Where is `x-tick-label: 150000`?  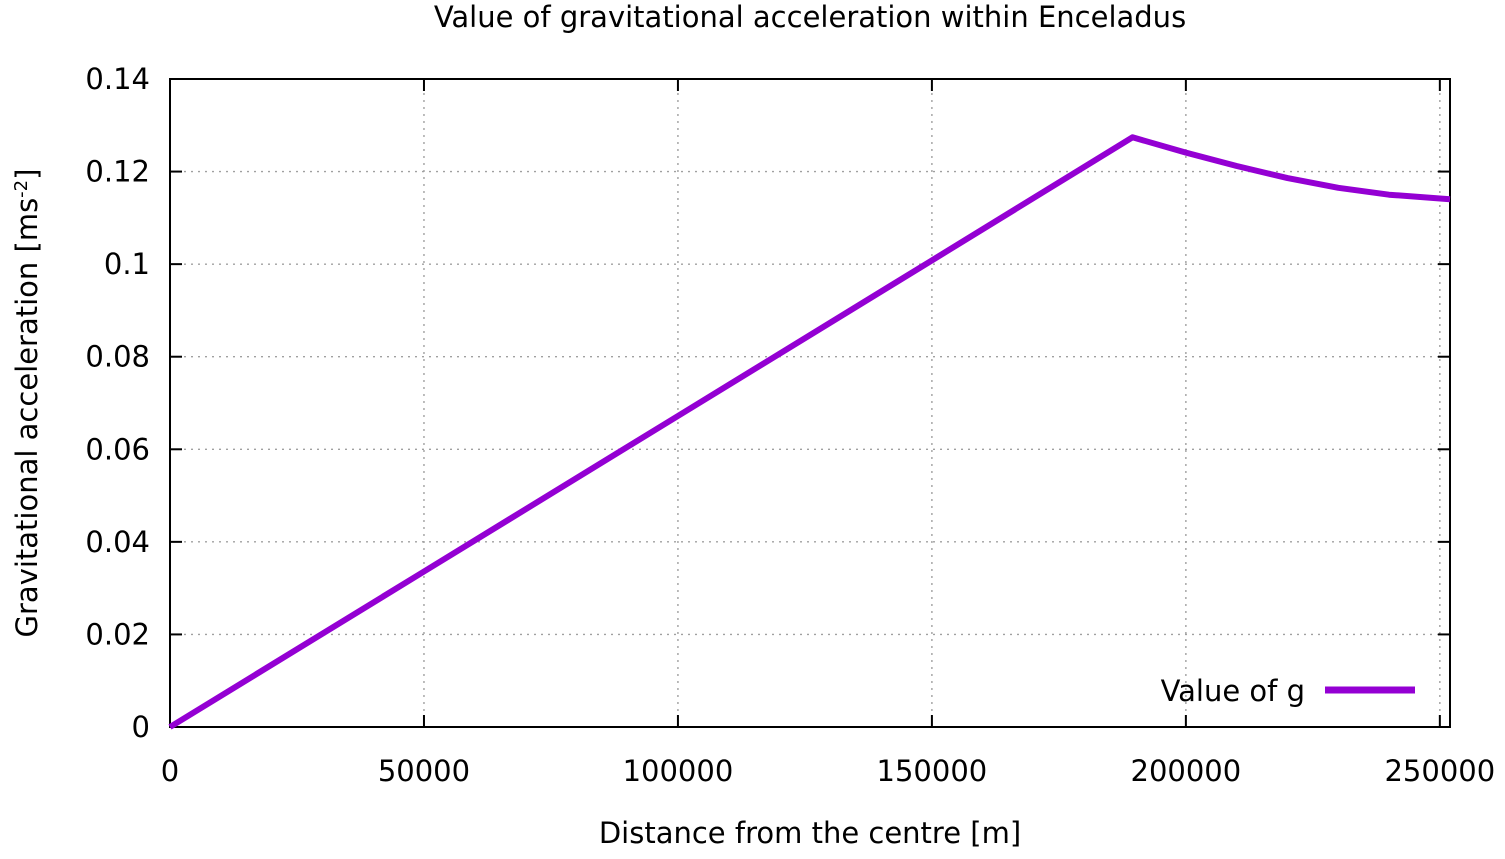 x-tick-label: 150000 is located at coordinates (932, 771).